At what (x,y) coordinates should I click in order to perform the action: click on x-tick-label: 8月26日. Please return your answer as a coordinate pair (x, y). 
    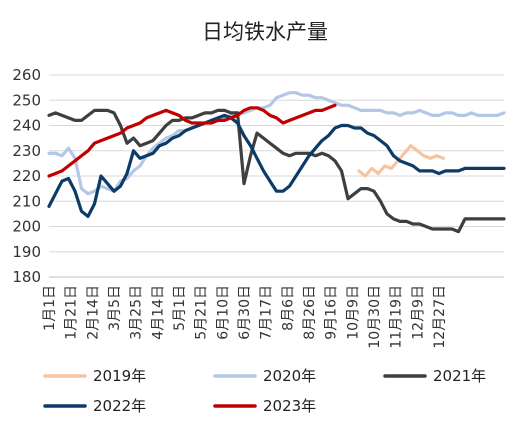
    Looking at the image, I should click on (310, 312).